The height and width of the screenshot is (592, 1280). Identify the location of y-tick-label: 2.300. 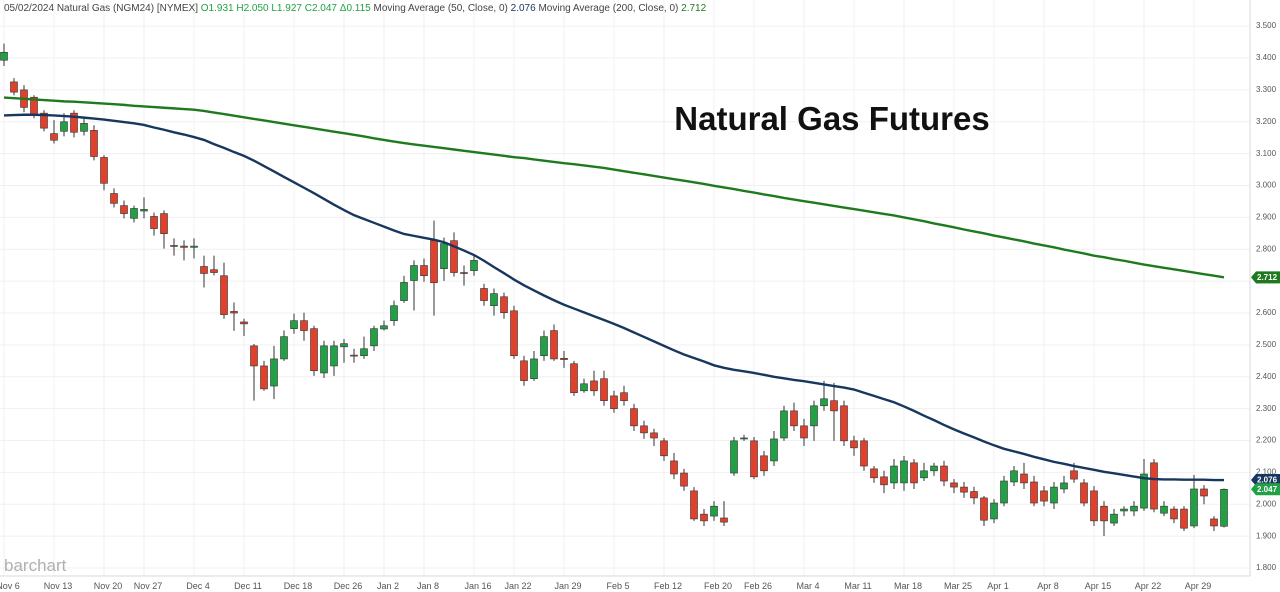
(1266, 408).